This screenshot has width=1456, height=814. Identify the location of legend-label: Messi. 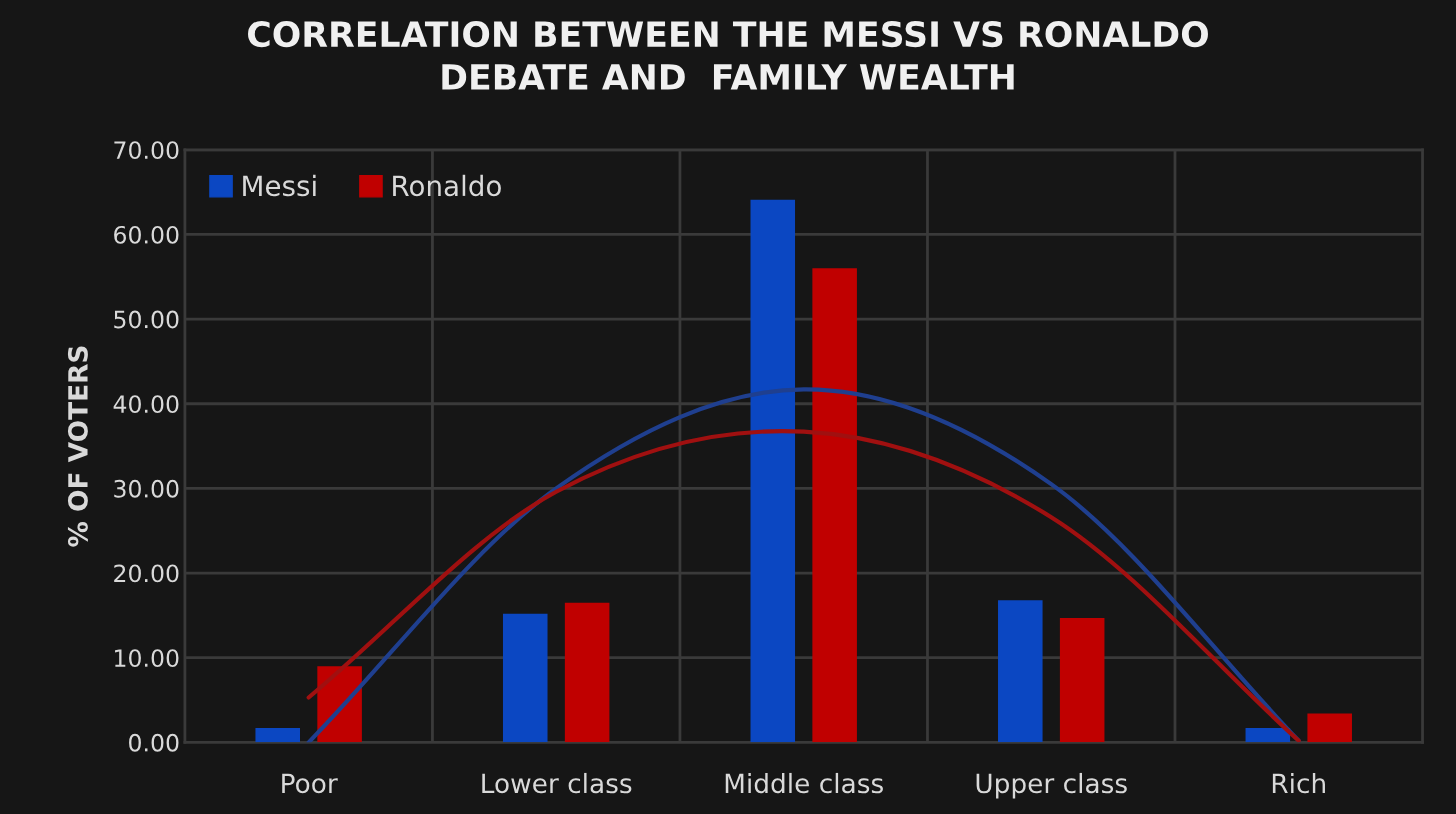
(279, 185).